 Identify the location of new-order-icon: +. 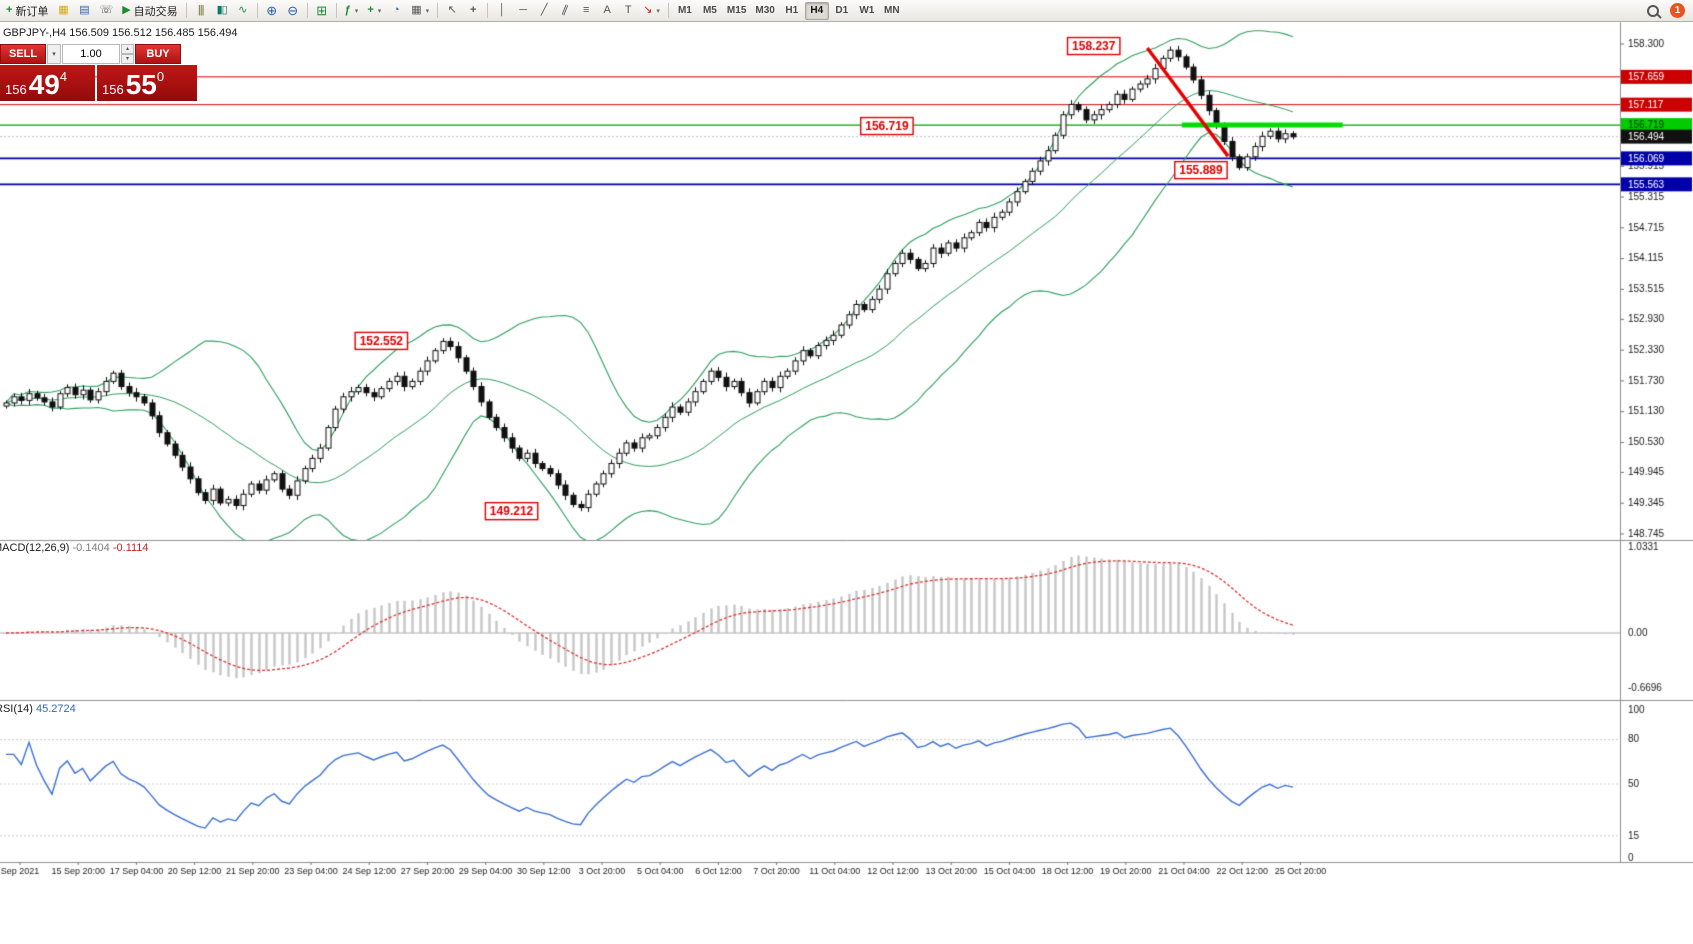
(9, 10).